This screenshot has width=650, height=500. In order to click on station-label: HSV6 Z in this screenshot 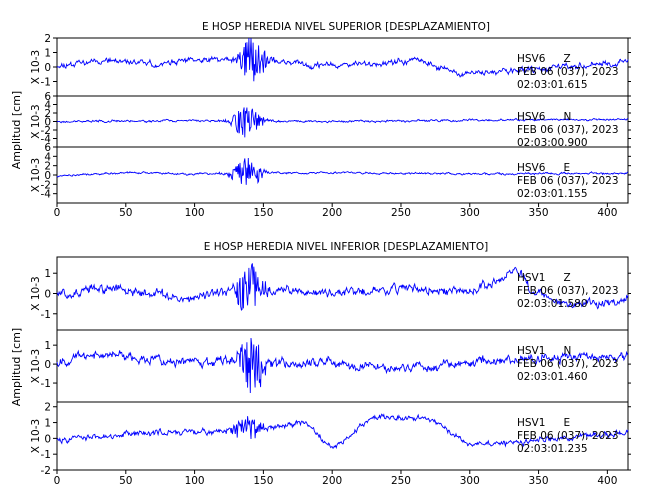, I will do `click(544, 59)`.